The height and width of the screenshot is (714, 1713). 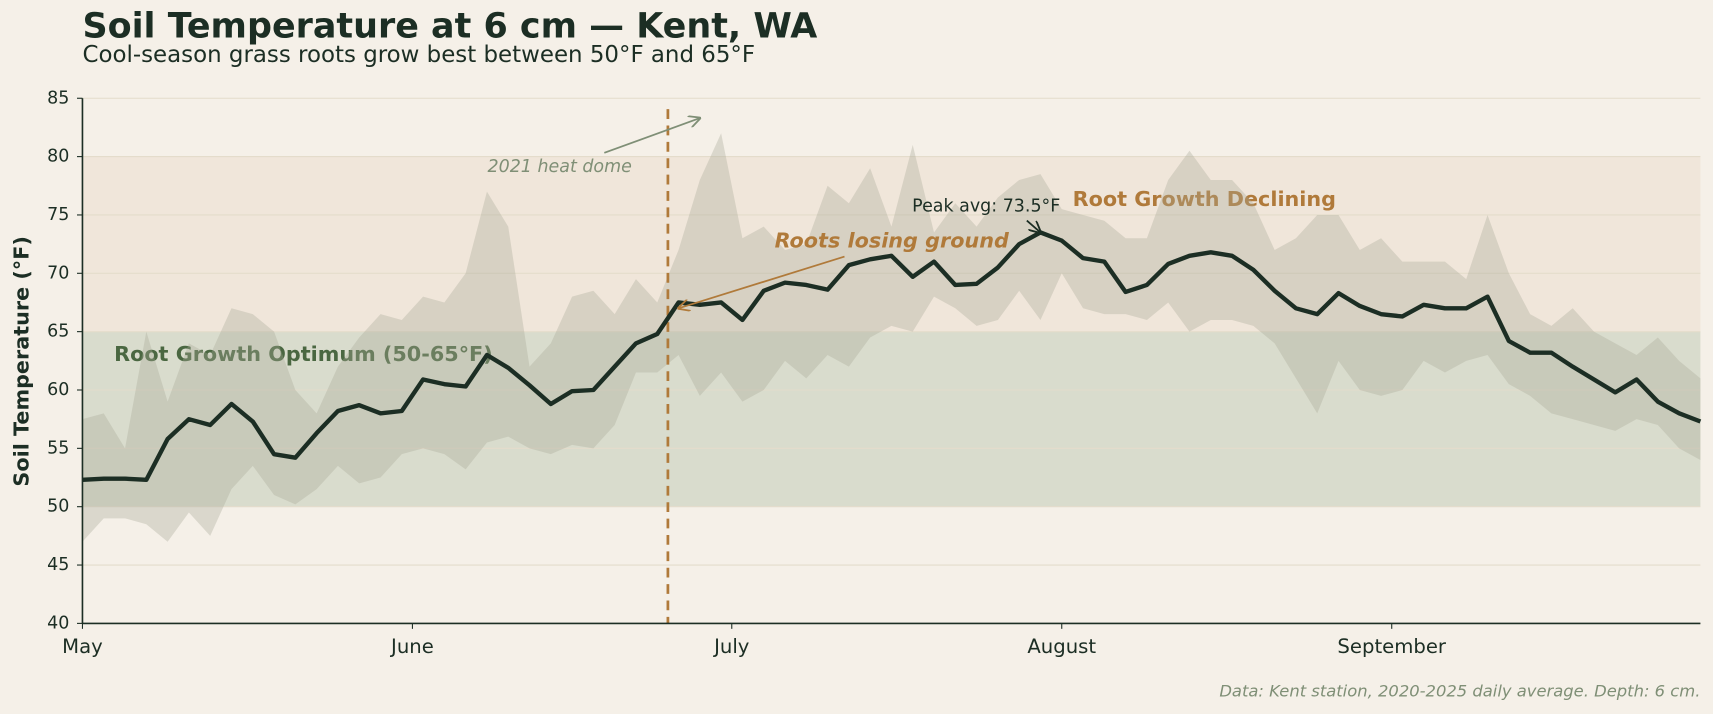 What do you see at coordinates (58, 507) in the screenshot?
I see `y-tick-label: 50` at bounding box center [58, 507].